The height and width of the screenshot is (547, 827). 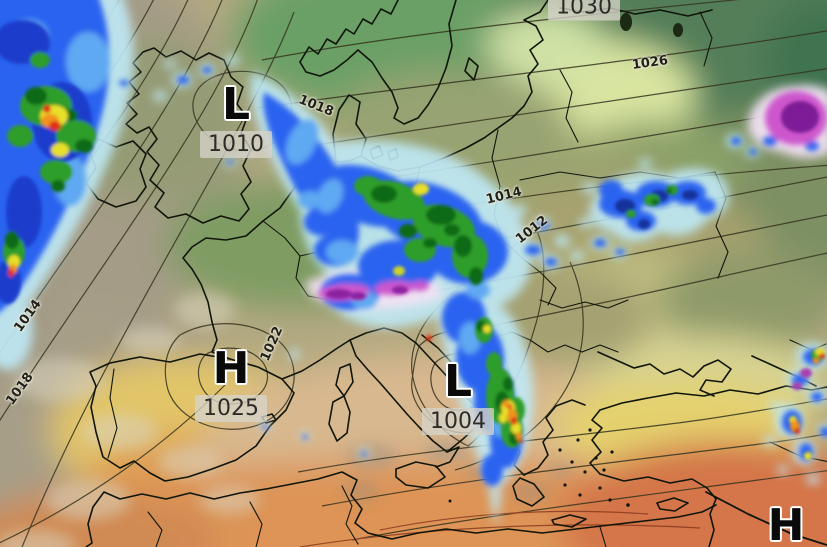 What do you see at coordinates (458, 421) in the screenshot?
I see `pressure-value: 1004` at bounding box center [458, 421].